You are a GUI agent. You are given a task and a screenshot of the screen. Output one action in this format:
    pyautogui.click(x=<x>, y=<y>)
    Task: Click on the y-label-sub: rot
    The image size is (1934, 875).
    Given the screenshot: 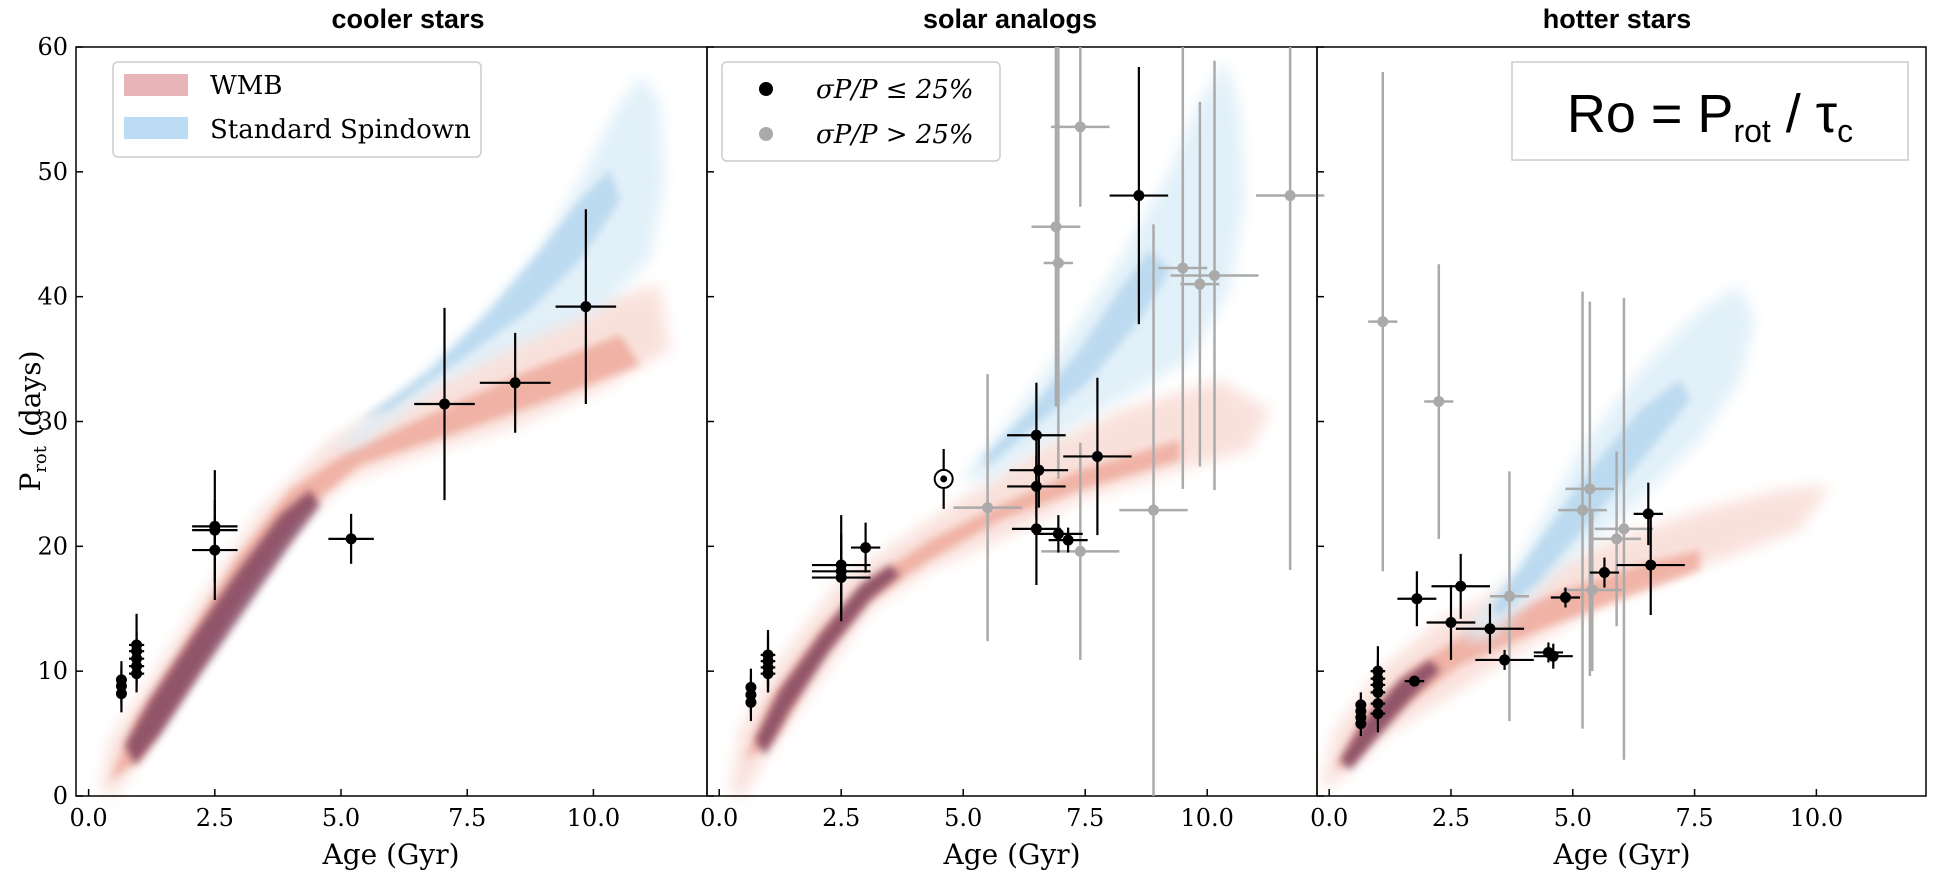 What is the action you would take?
    pyautogui.click(x=40, y=458)
    